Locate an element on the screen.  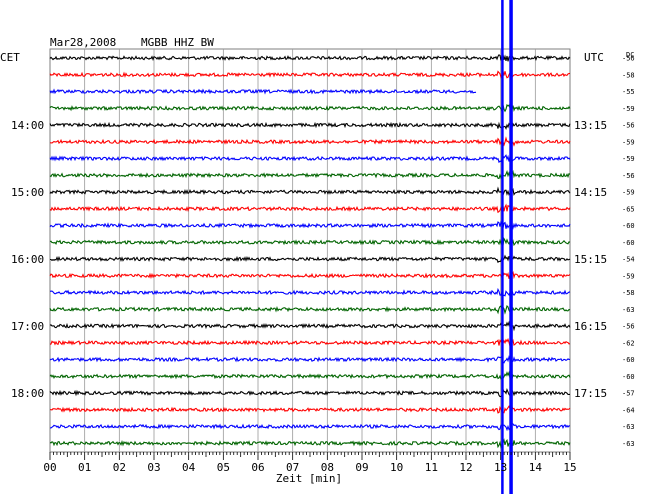
x-tick-label: 02 is located at coordinates (119, 467).